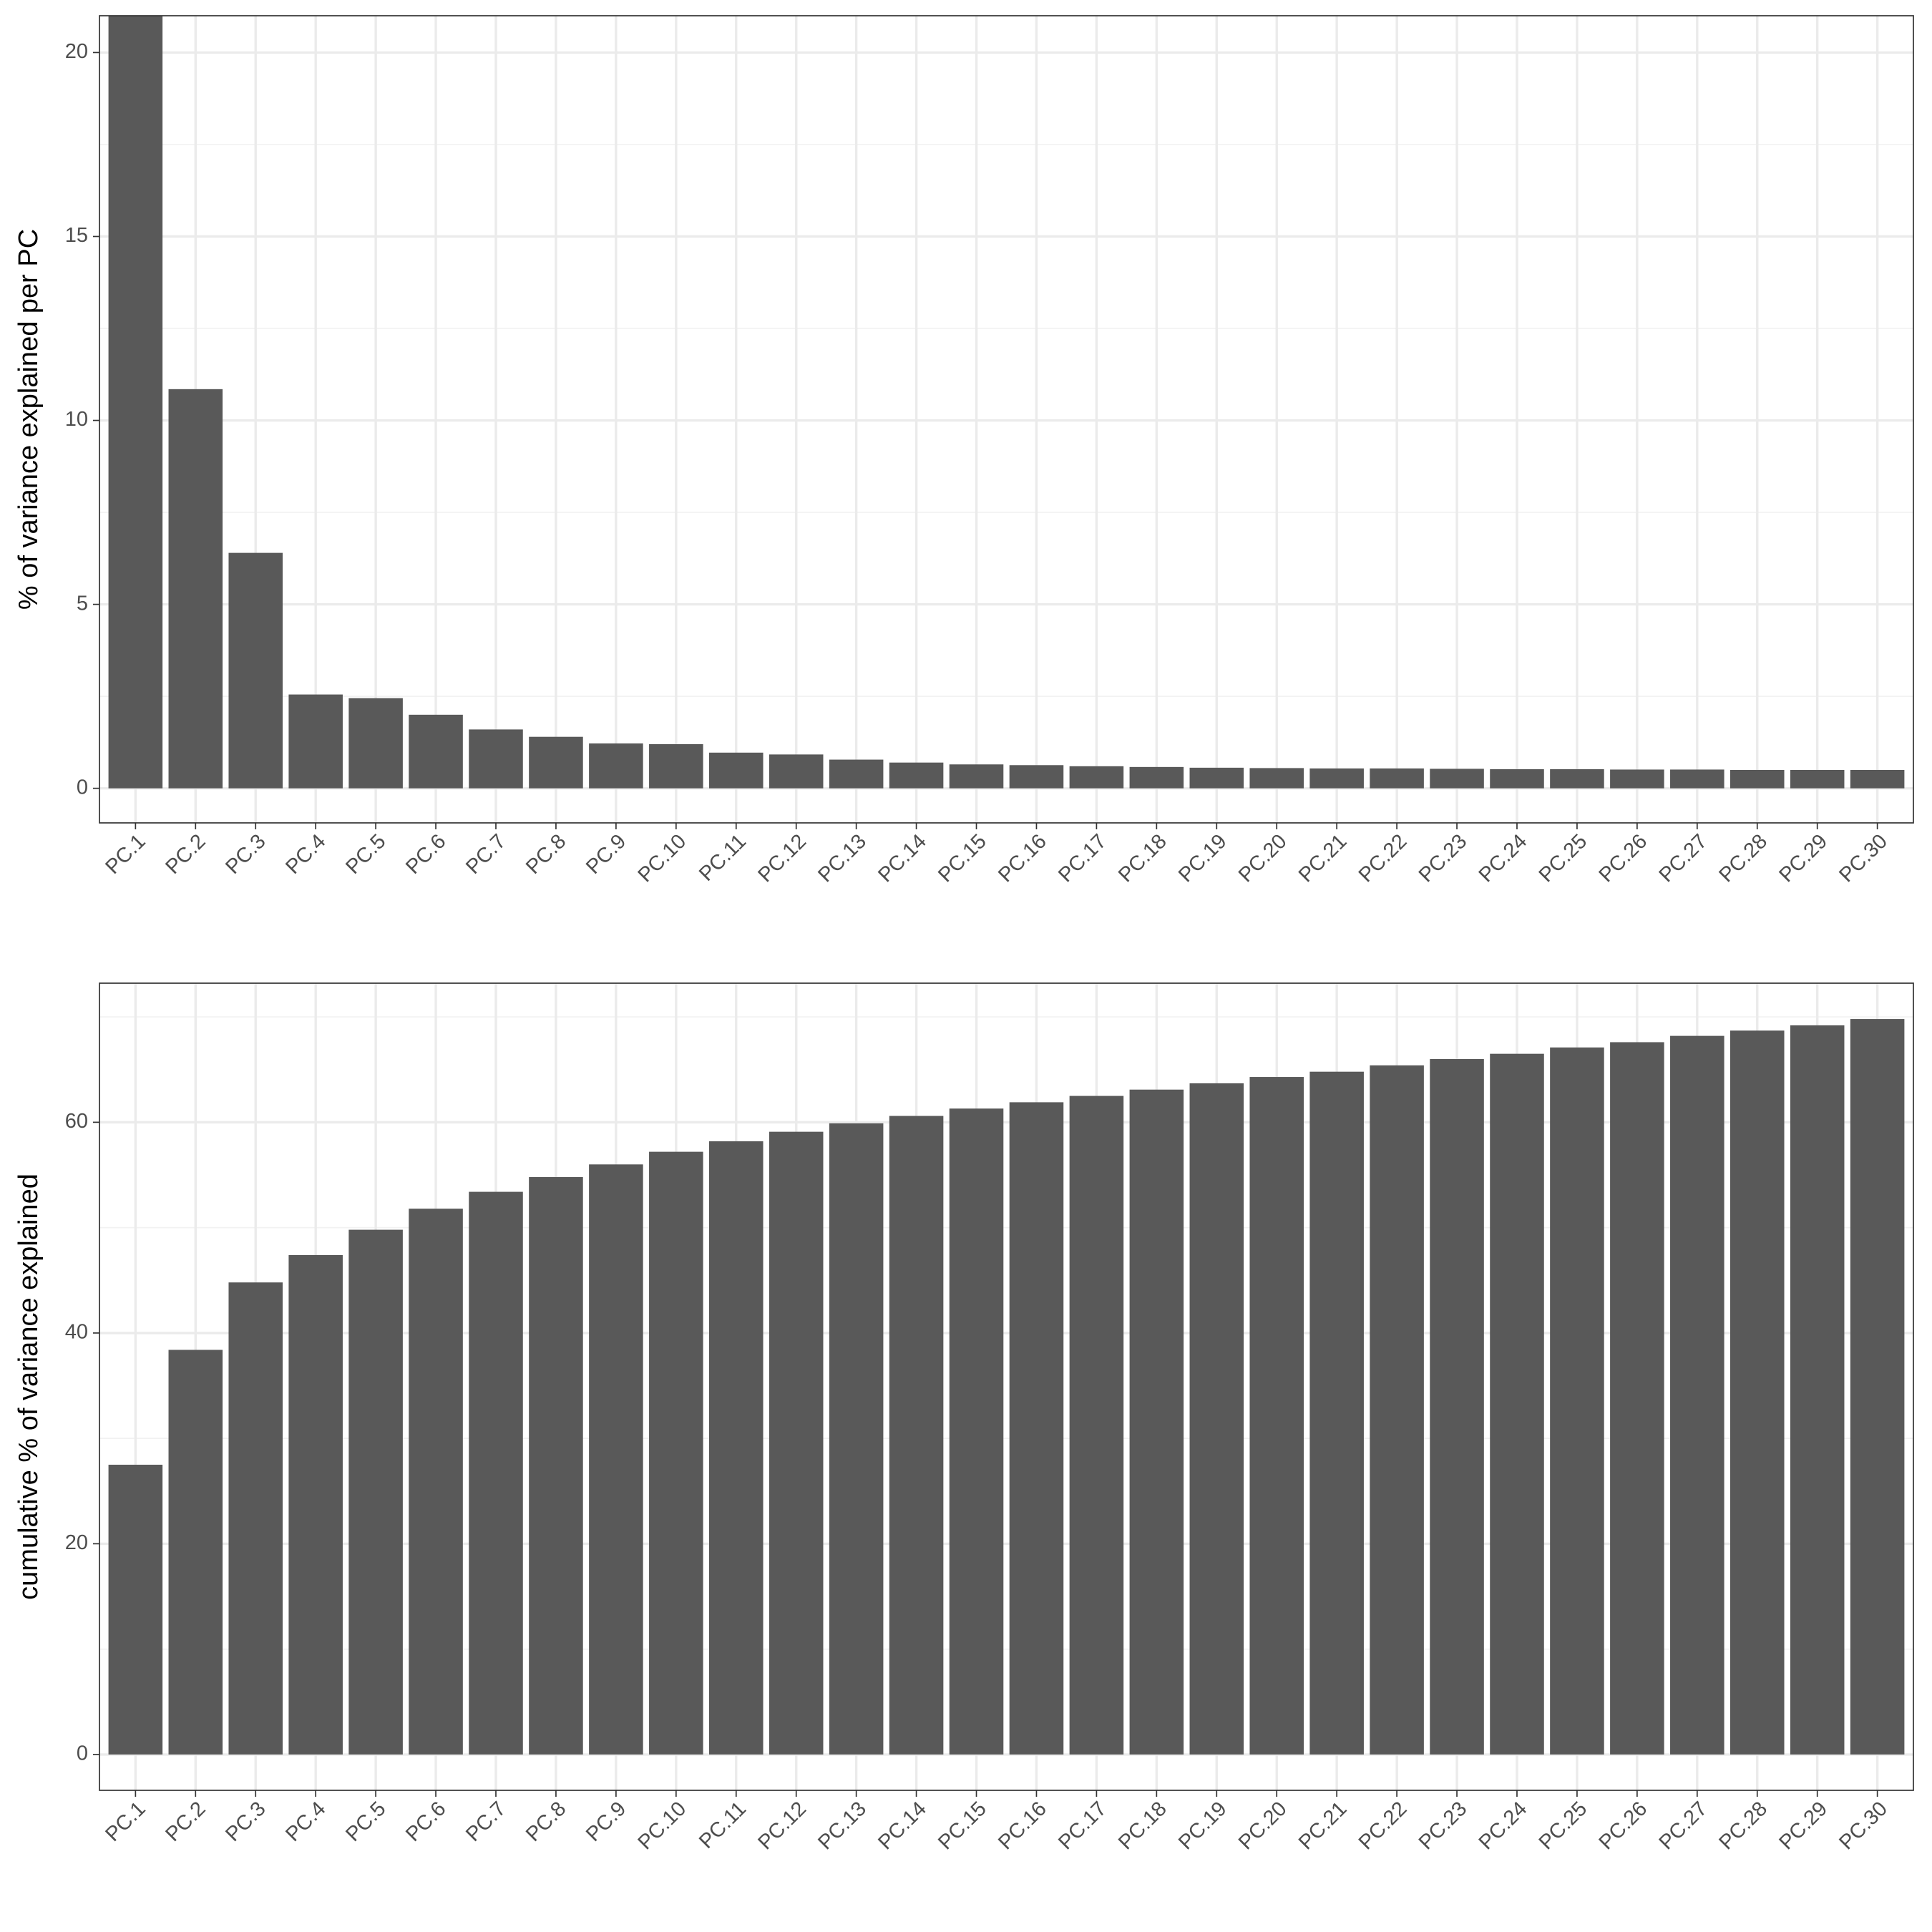  I want to click on y-axis-title: % of variance explained per PC, so click(29, 419).